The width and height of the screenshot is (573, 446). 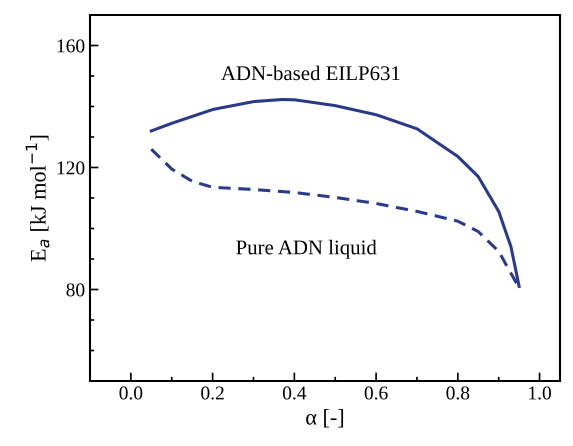 I want to click on x-tick-label: 0.2, so click(x=212, y=393).